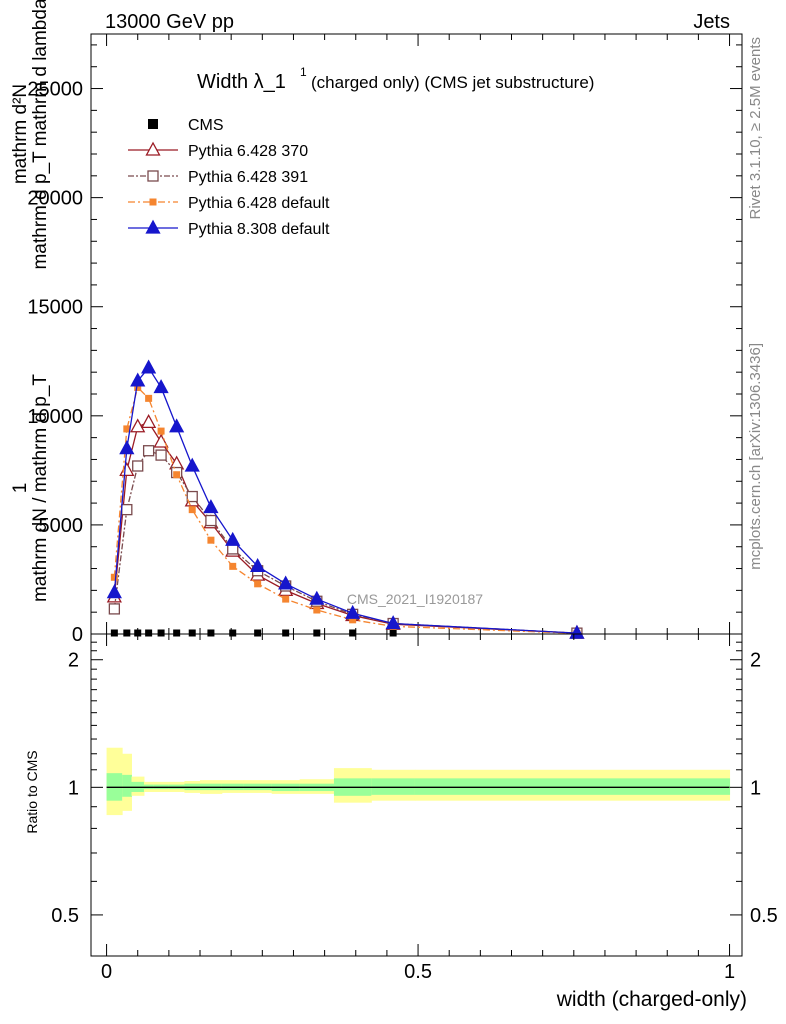 This screenshot has height=1024, width=786. I want to click on main-ytick-label: 25000, so click(55, 90).